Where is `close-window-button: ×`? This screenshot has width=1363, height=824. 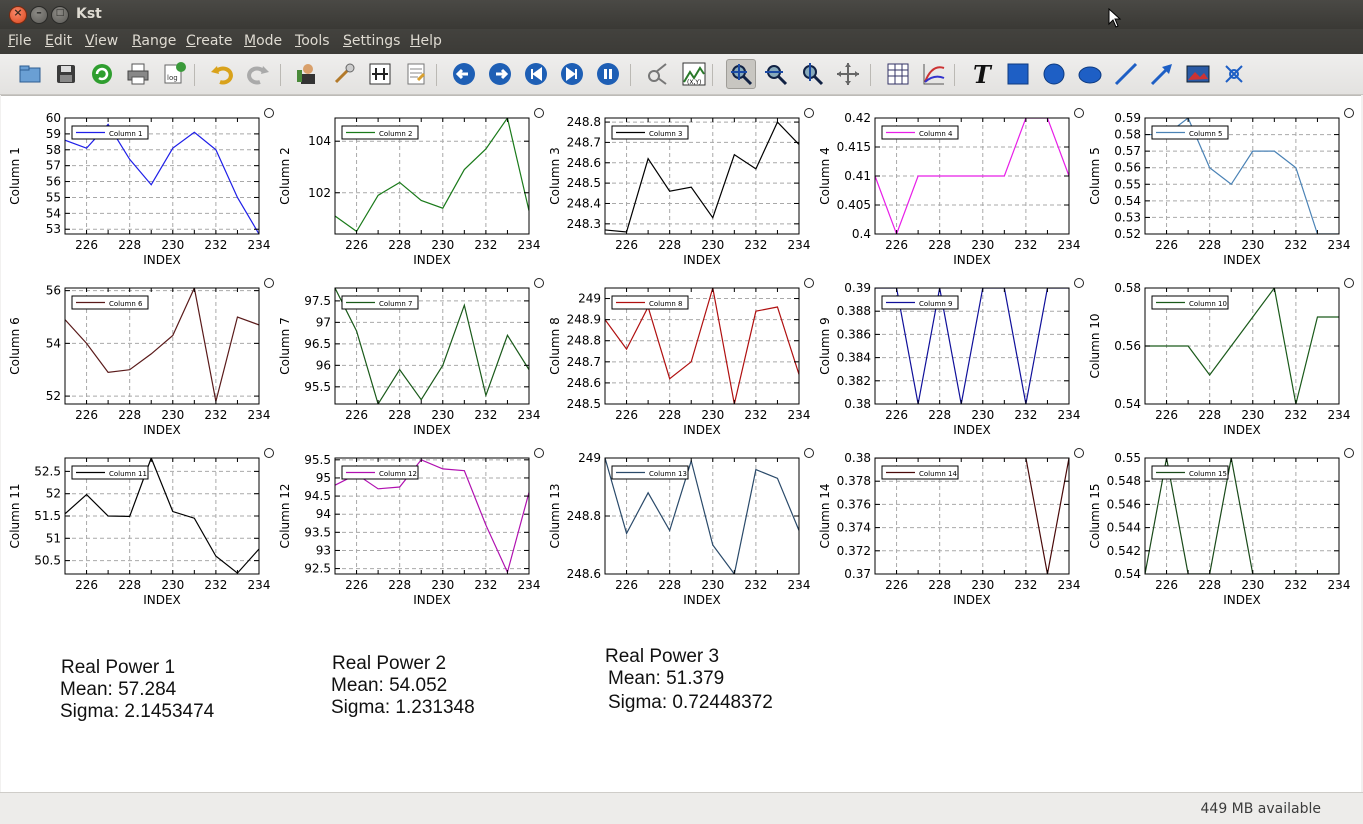 close-window-button: × is located at coordinates (18, 15).